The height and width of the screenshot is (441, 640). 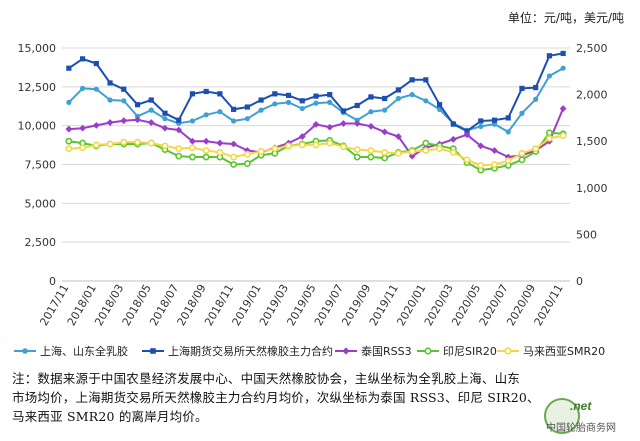 I want to click on y-right-tick-label: 2,000, so click(x=592, y=95).